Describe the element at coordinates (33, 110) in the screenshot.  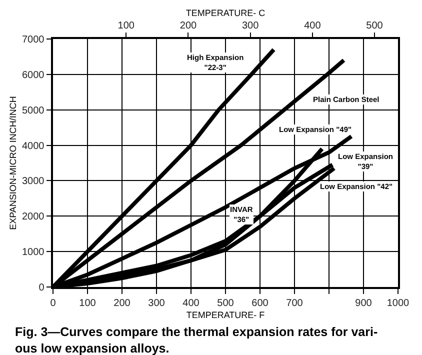
I see `y-tick-label: 5000` at that location.